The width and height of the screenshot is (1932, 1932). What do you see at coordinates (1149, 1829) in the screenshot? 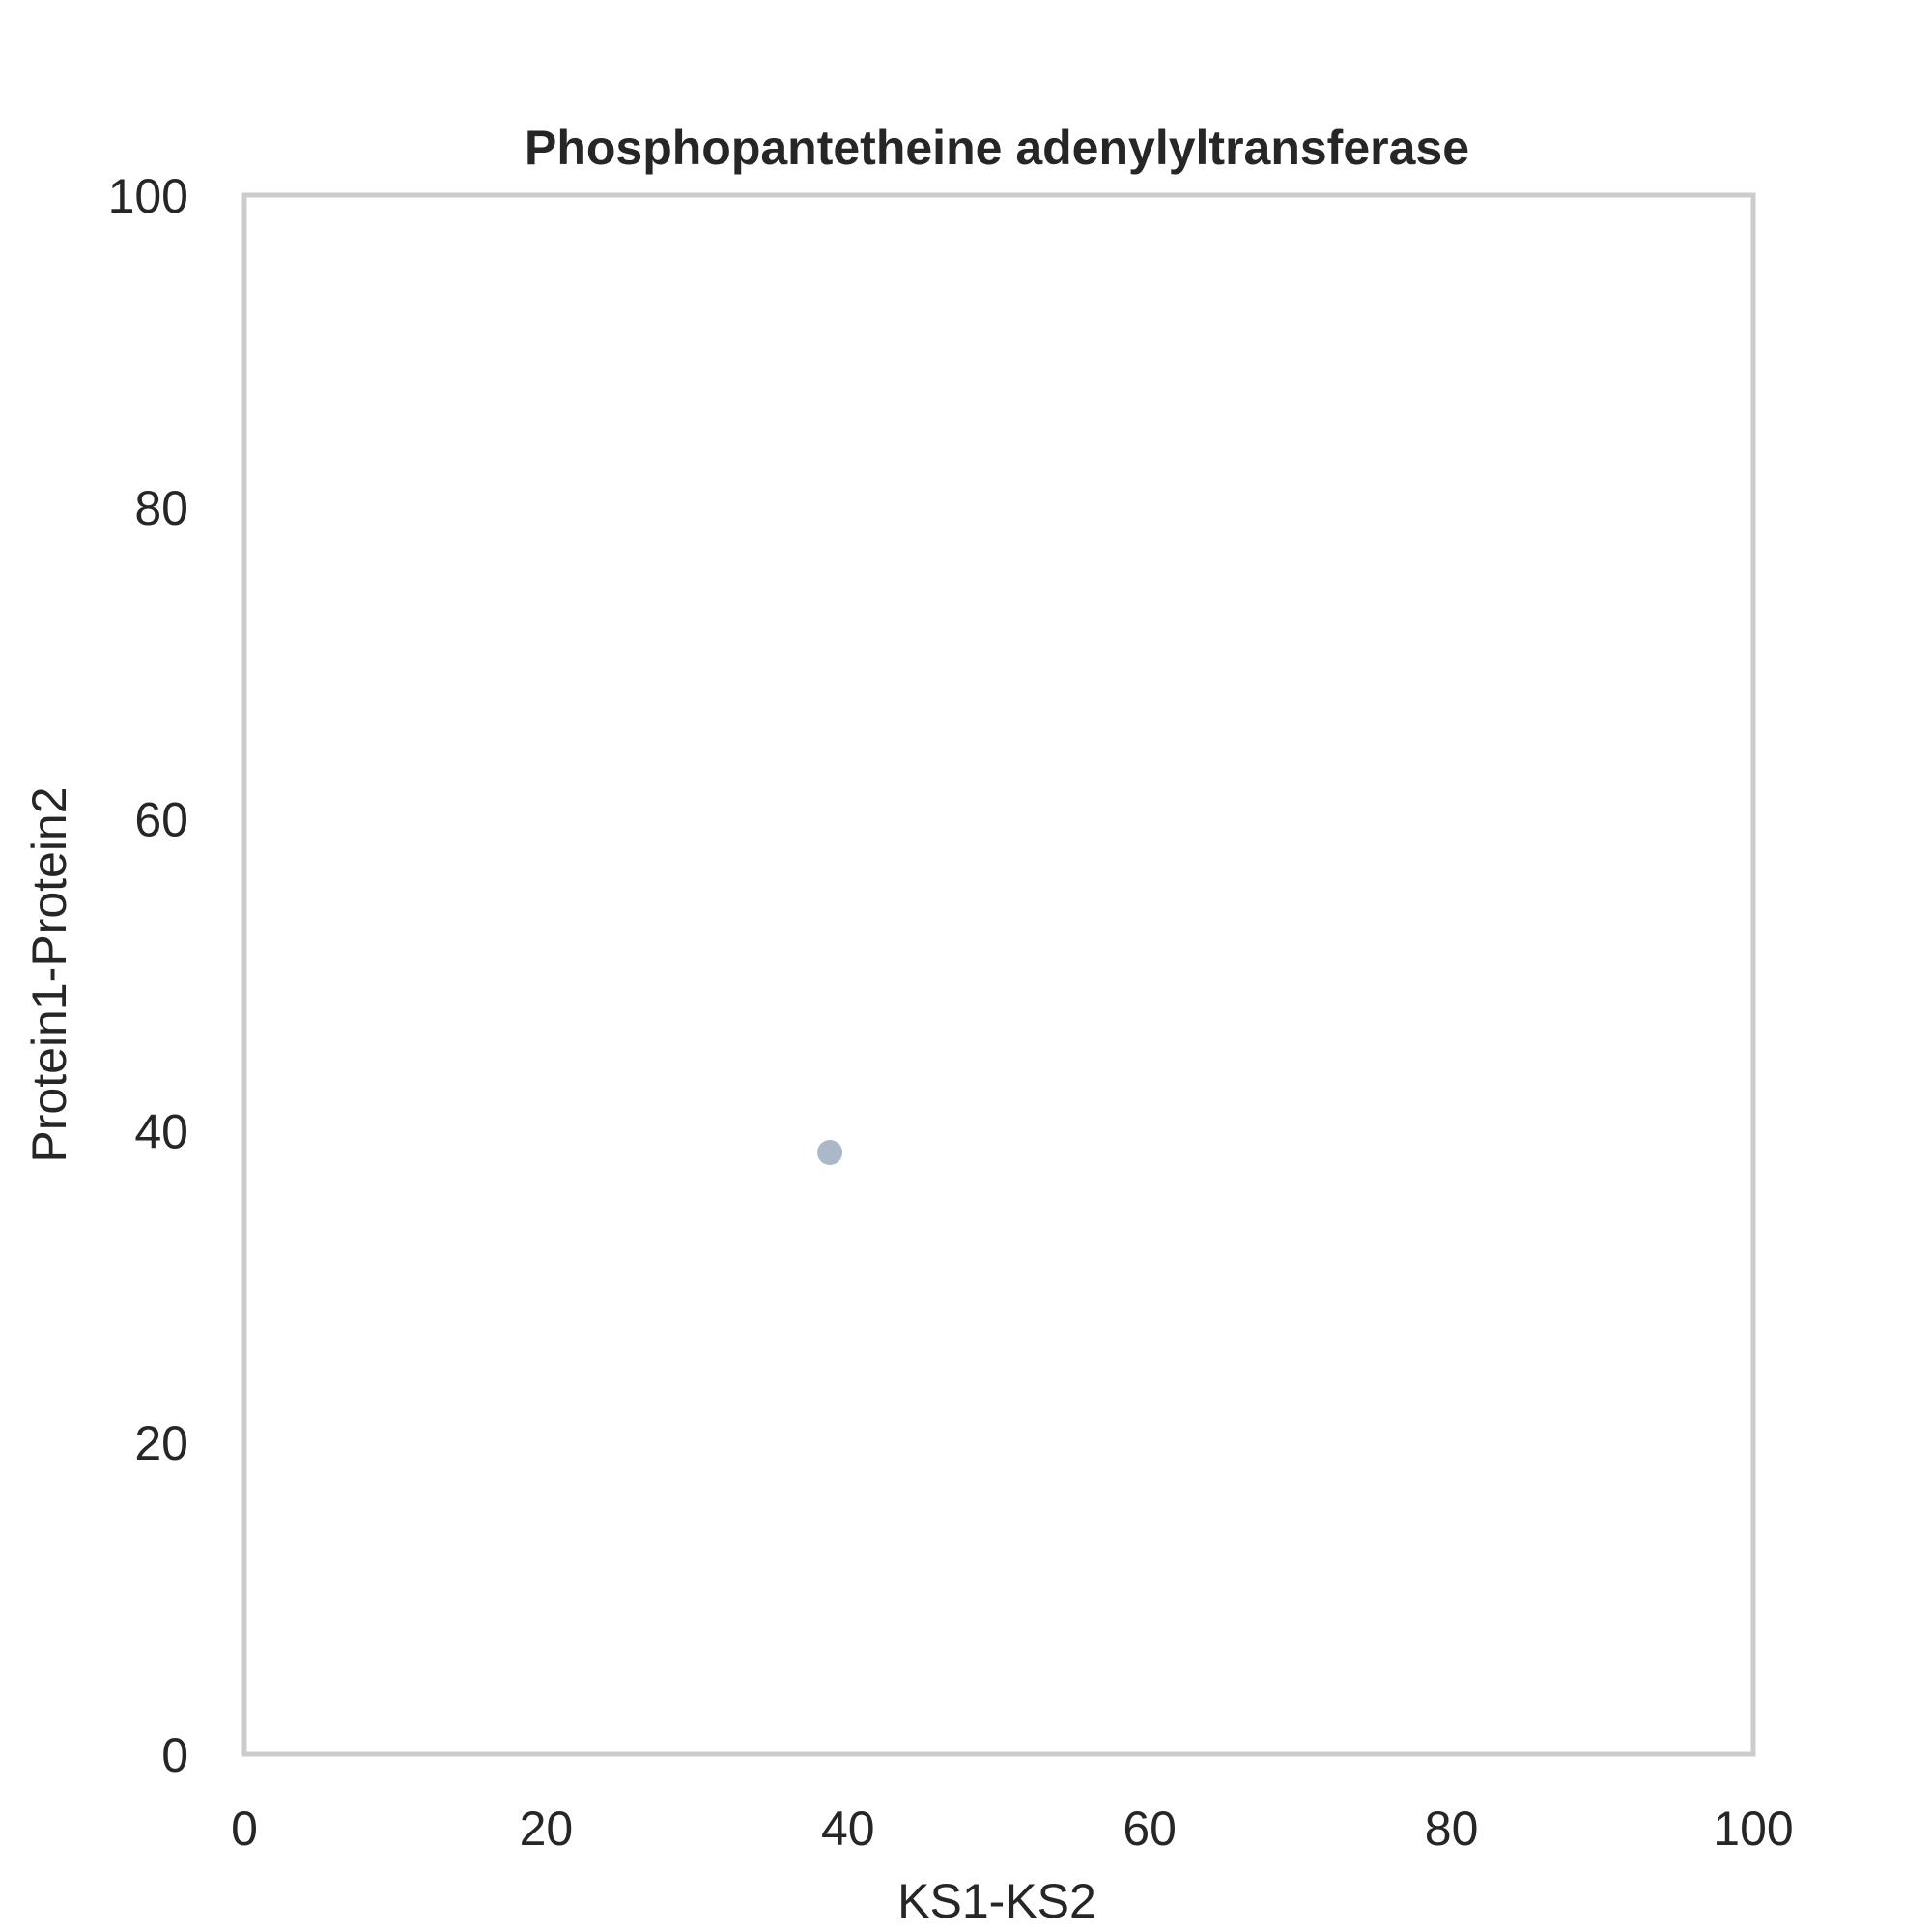
I see `x-tick-label: 60` at bounding box center [1149, 1829].